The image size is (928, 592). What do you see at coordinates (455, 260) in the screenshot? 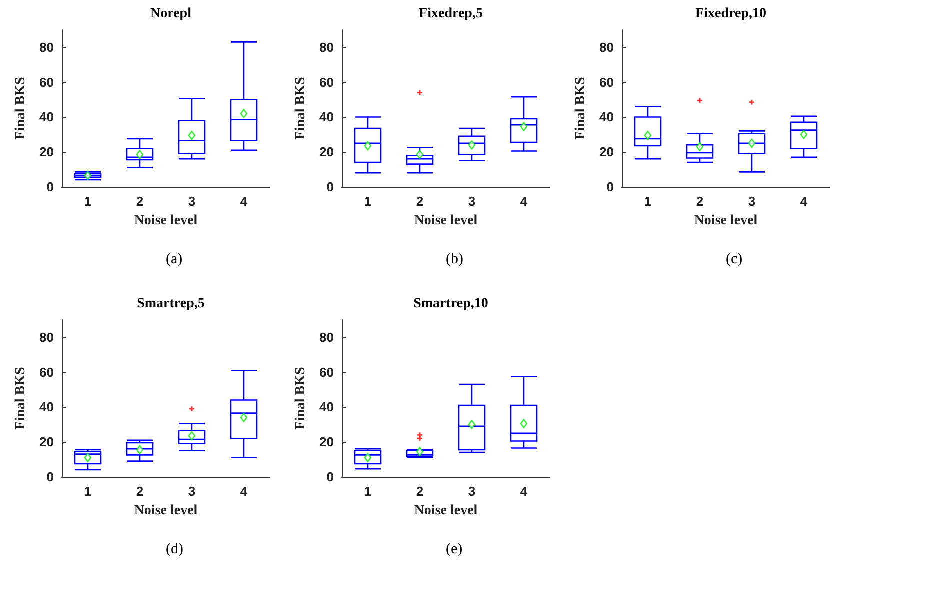
I see `text: (b)` at bounding box center [455, 260].